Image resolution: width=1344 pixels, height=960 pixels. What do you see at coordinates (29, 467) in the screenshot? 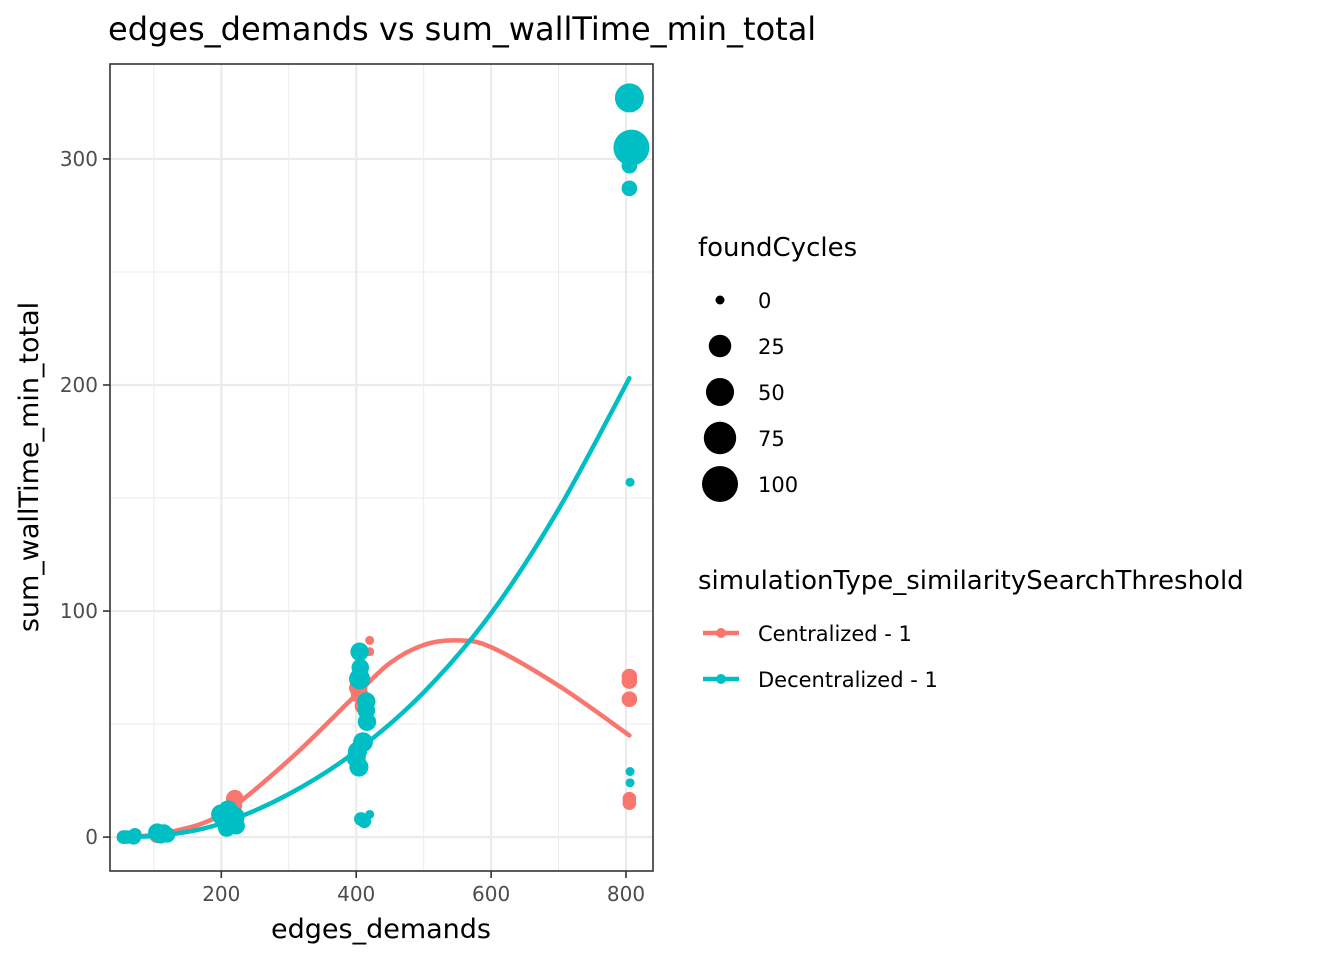
I see `y-axis-title: sum_wallTime_min_total` at bounding box center [29, 467].